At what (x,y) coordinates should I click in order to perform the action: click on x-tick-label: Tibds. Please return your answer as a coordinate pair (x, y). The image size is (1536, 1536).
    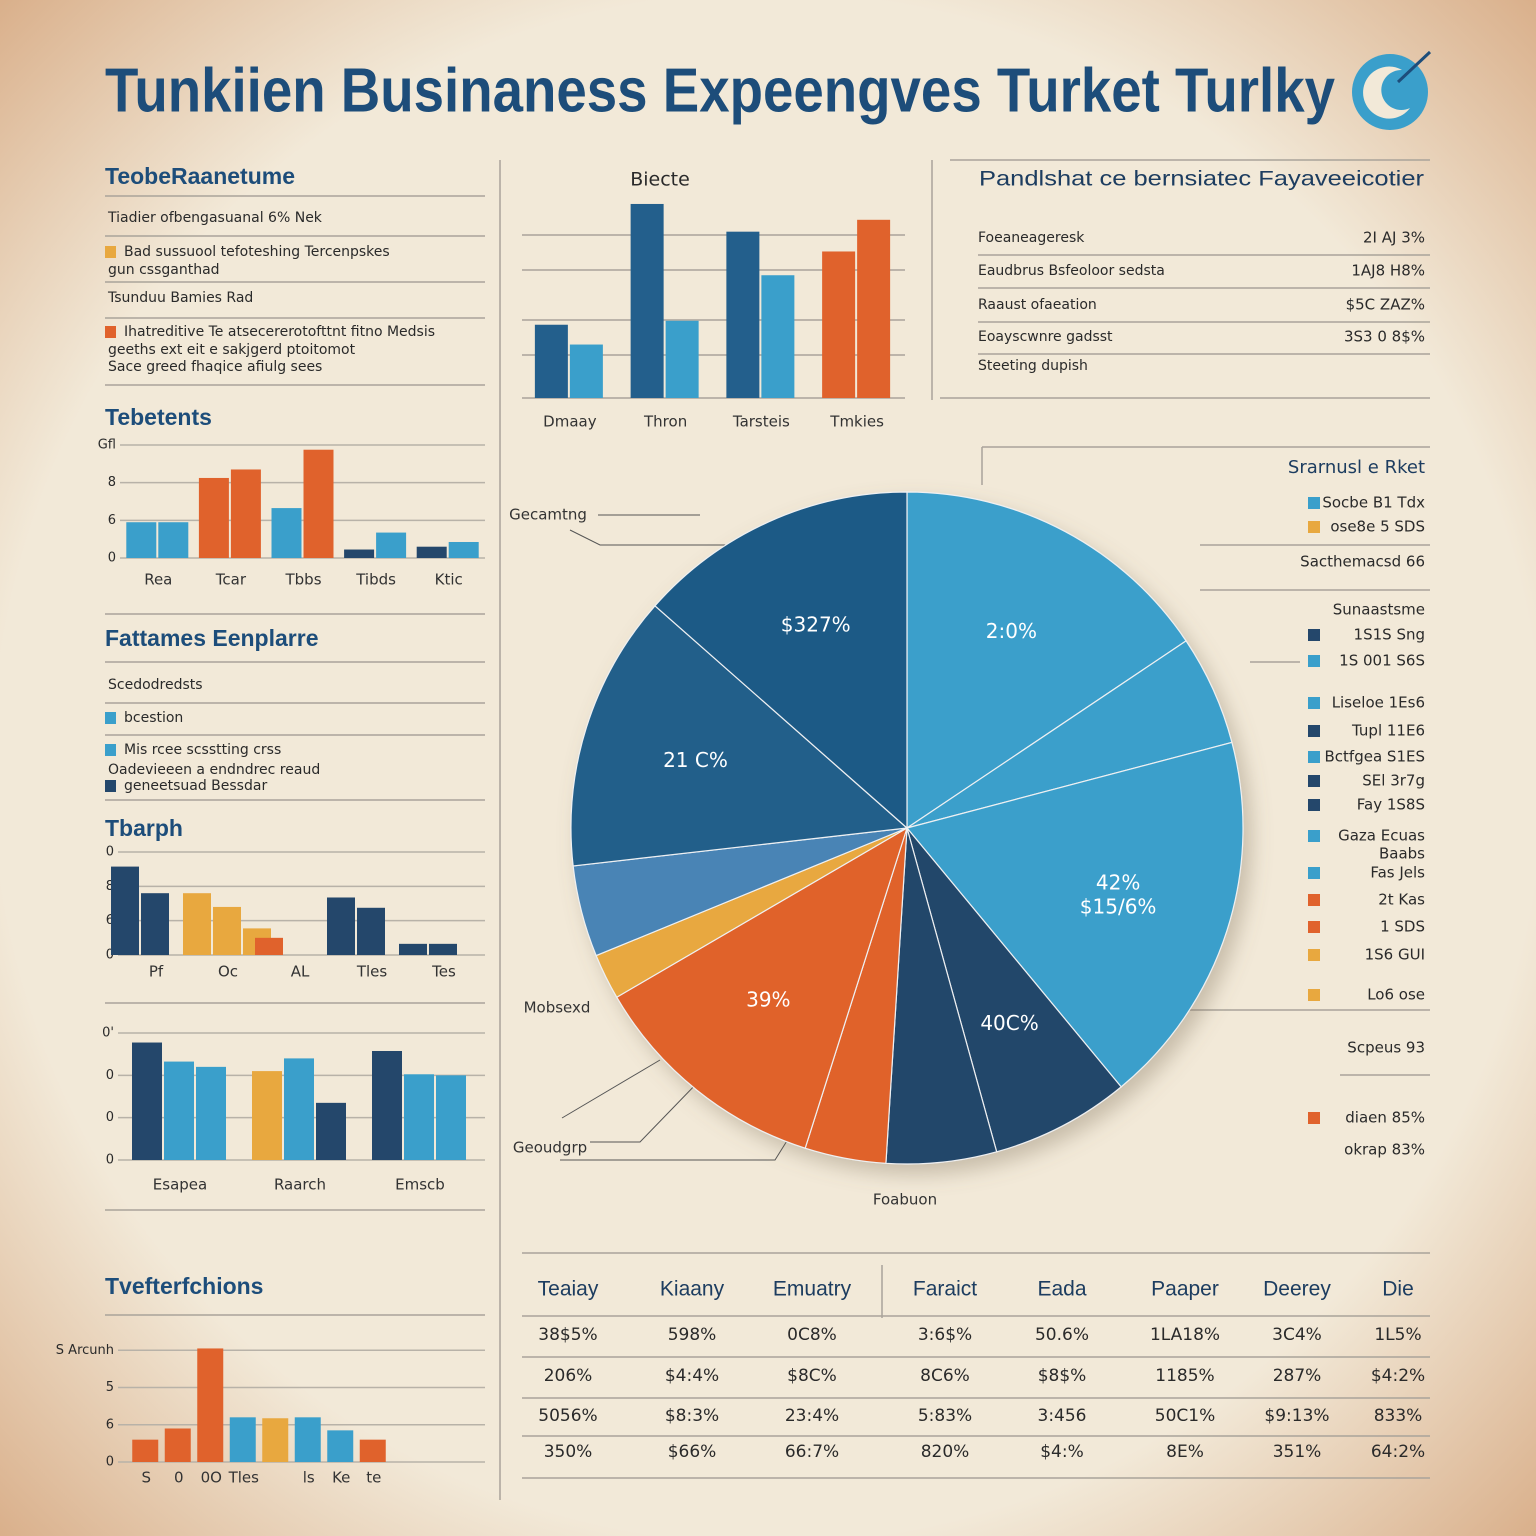
    Looking at the image, I should click on (375, 580).